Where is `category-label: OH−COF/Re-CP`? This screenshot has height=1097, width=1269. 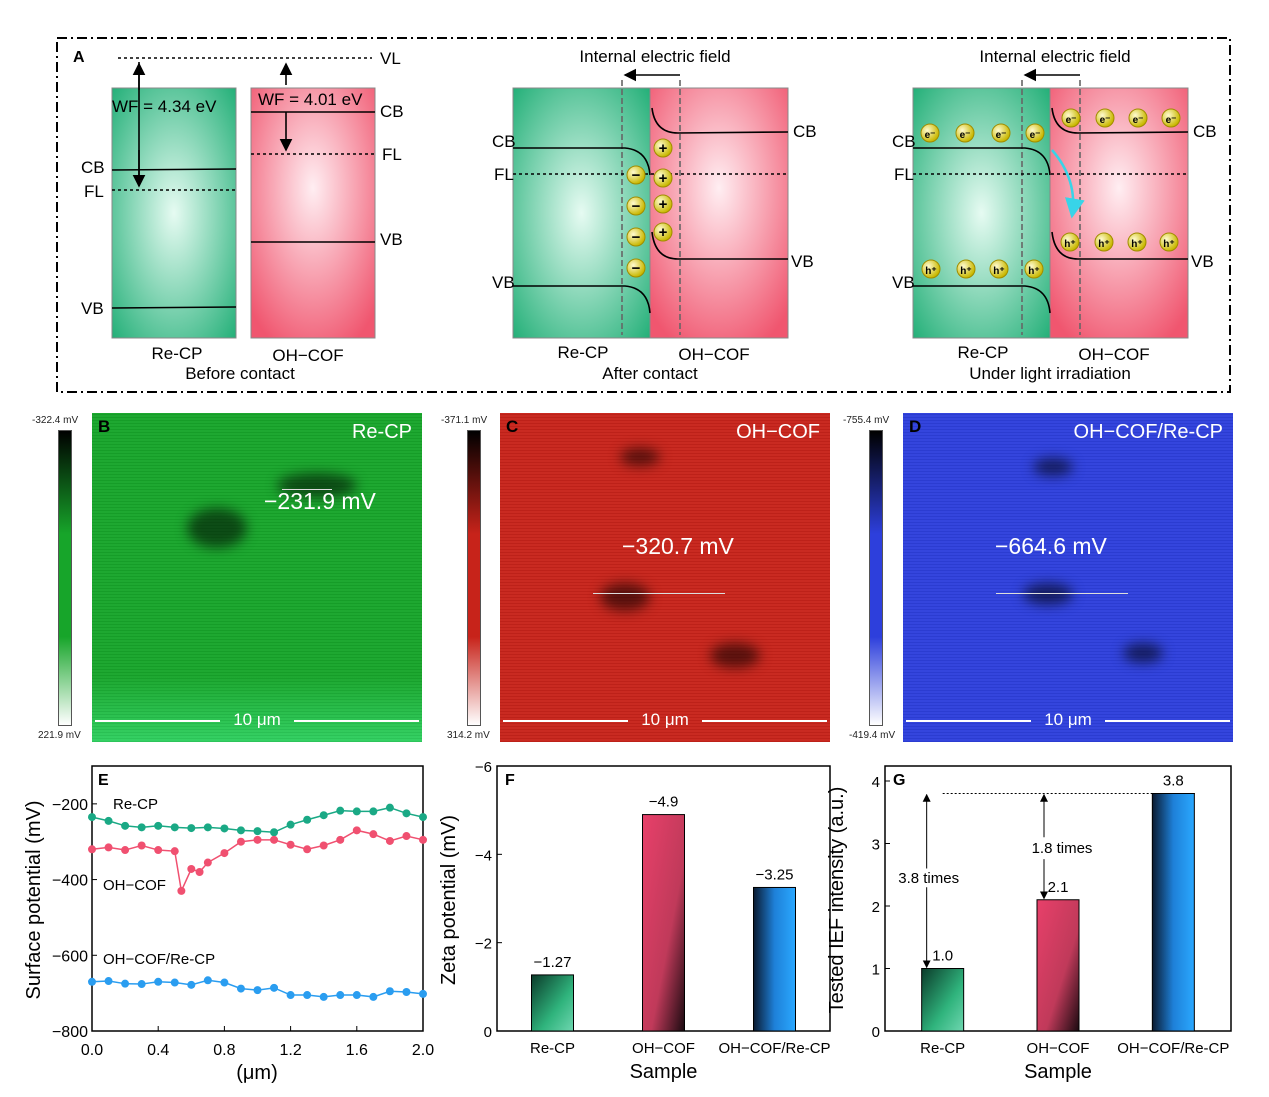
category-label: OH−COF/Re-CP is located at coordinates (1173, 1048).